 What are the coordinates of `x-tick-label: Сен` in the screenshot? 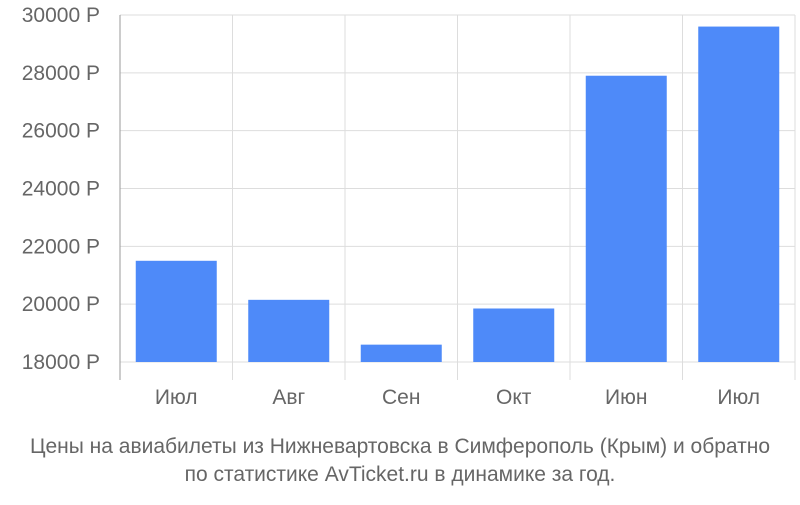 It's located at (401, 397).